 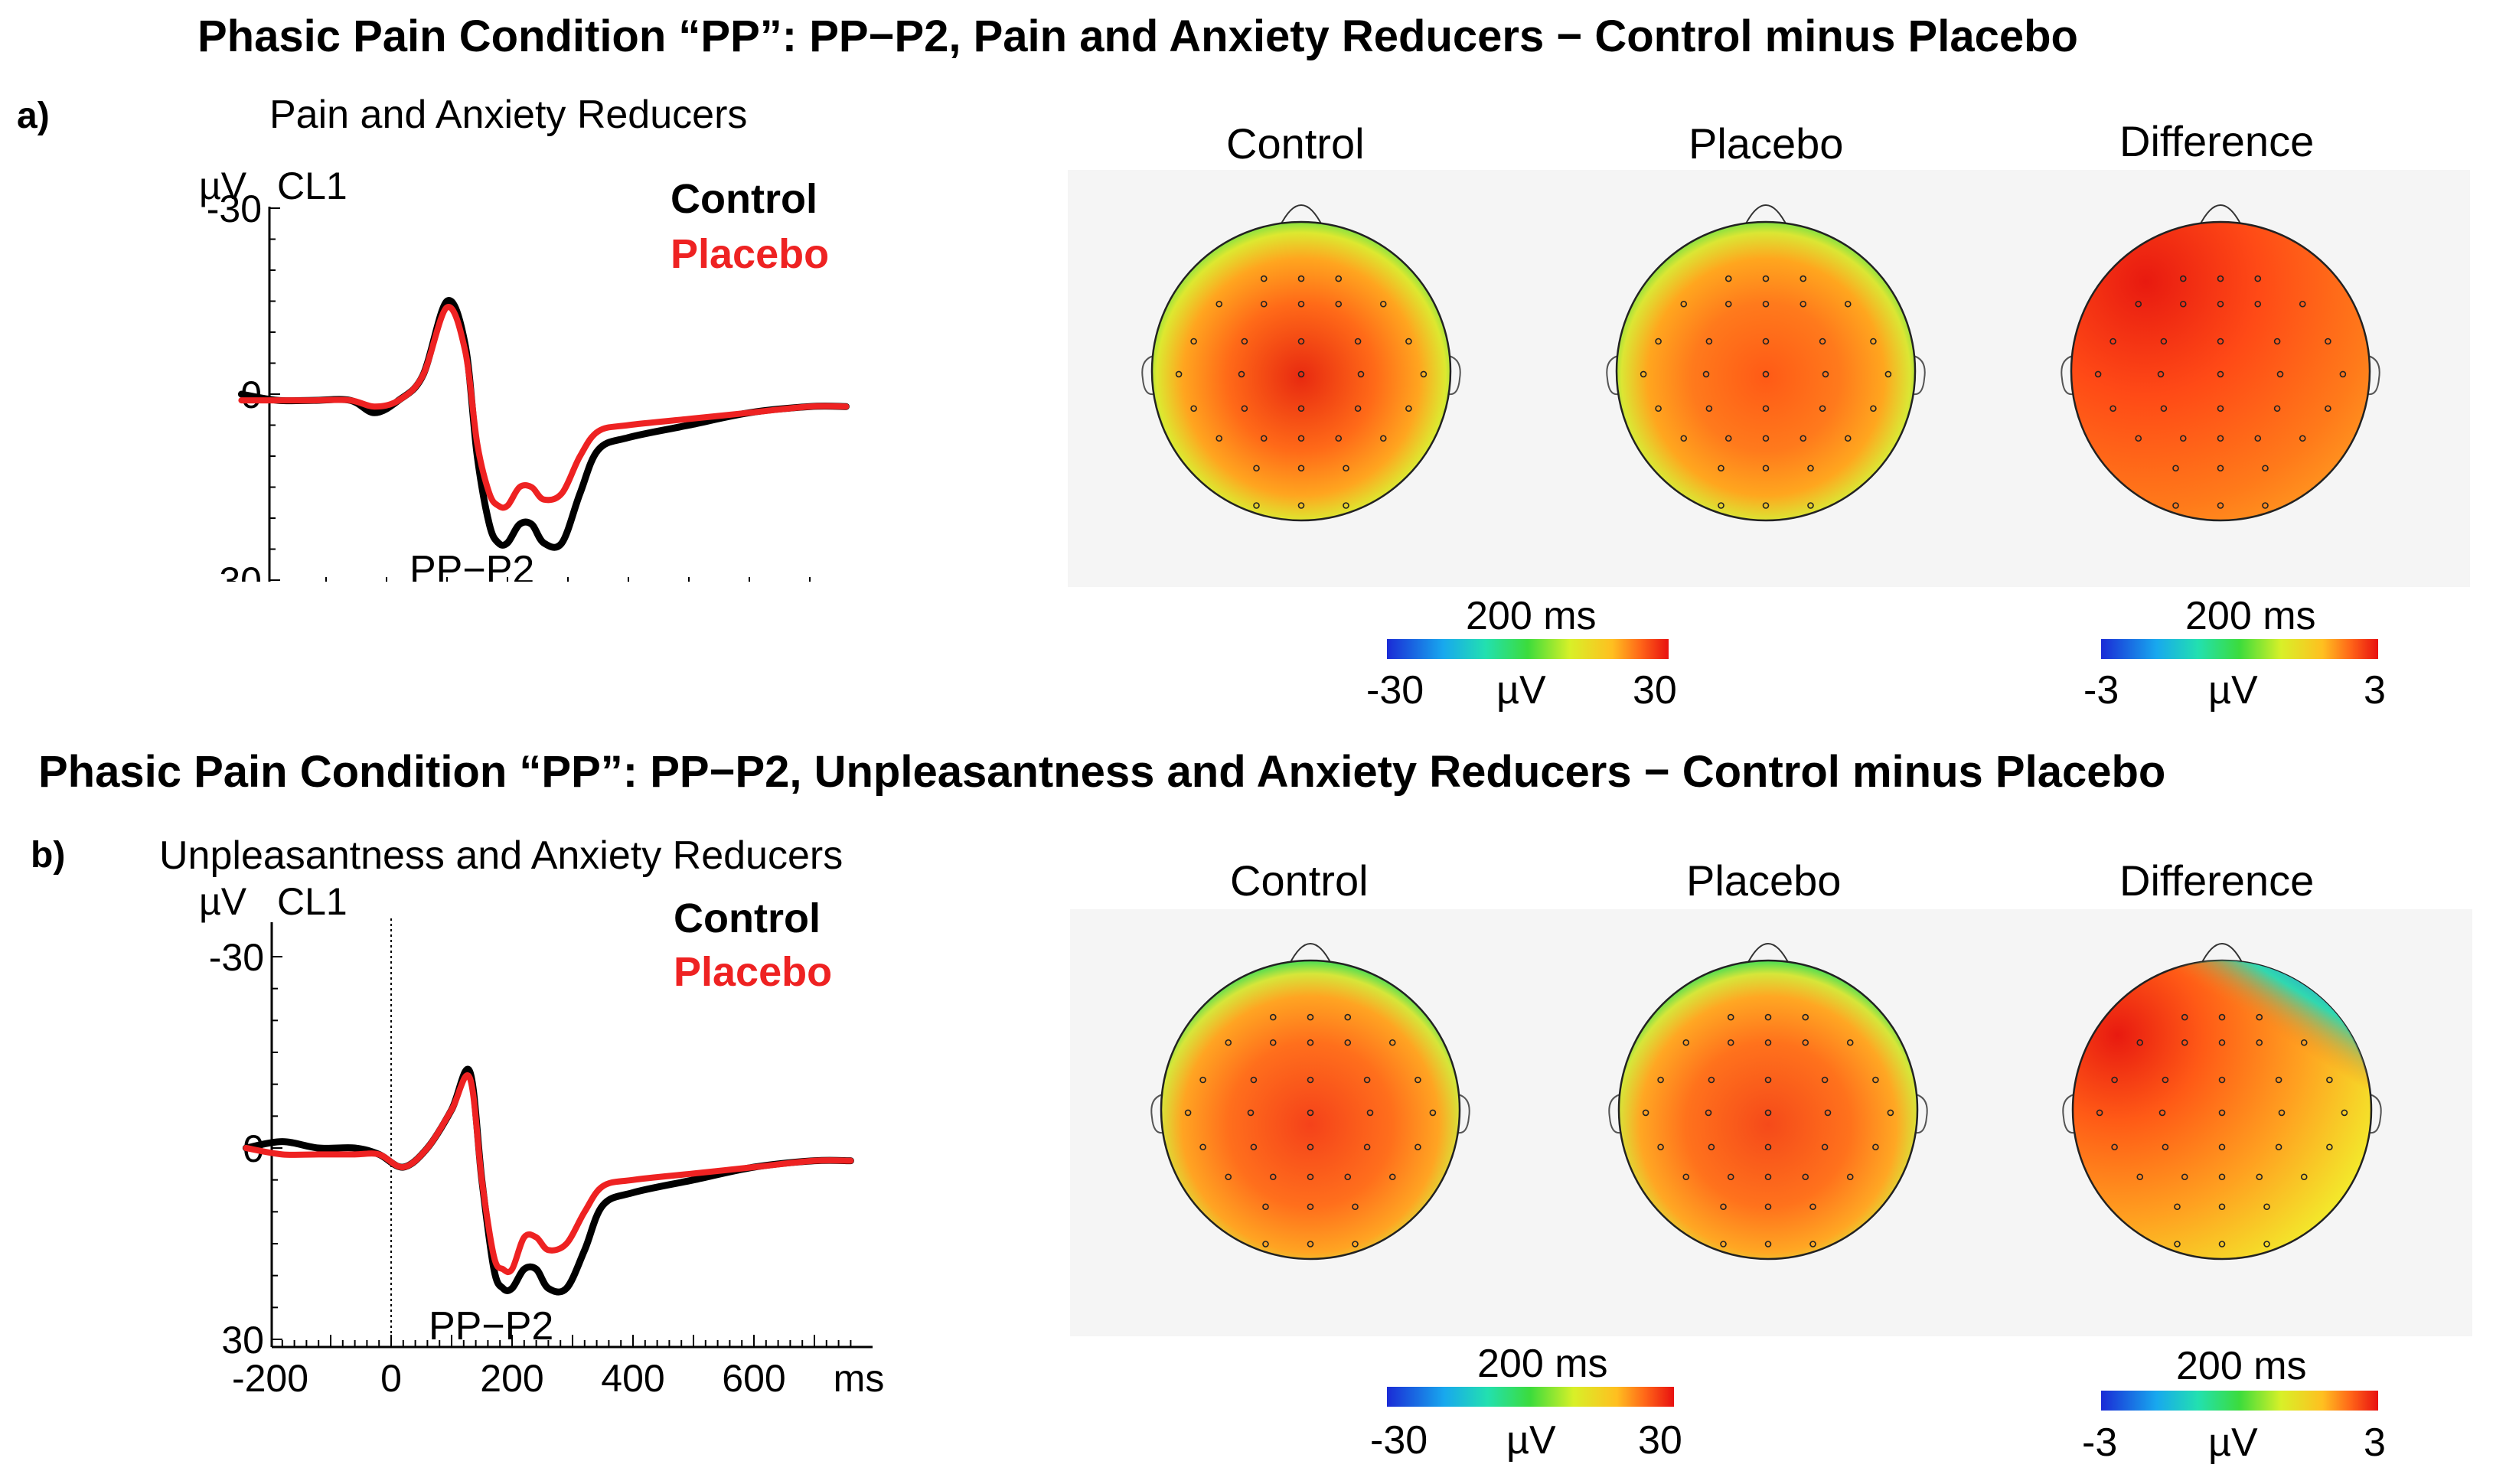 I want to click on colorbar-b1-max: 30, so click(x=1660, y=1440).